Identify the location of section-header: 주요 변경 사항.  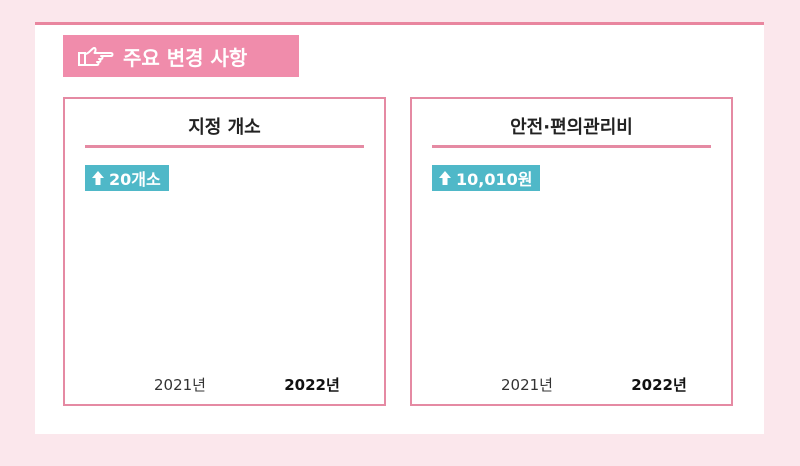
(181, 56).